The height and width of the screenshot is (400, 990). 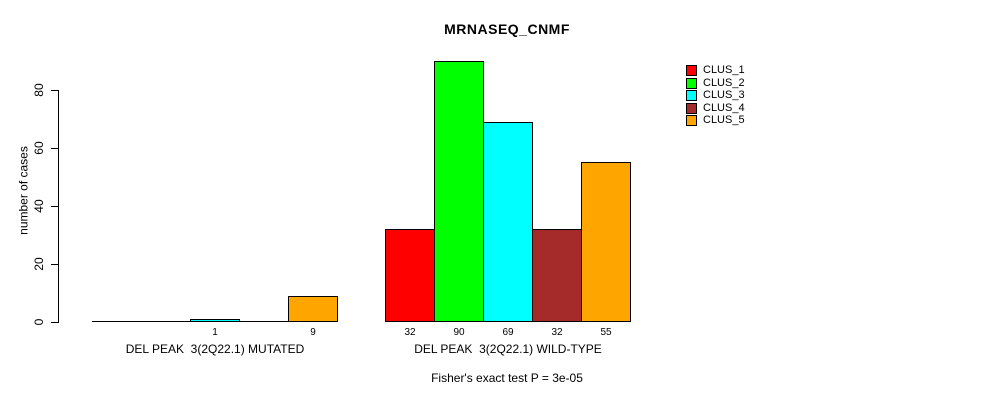 What do you see at coordinates (724, 120) in the screenshot?
I see `legend-label: CLUS_5` at bounding box center [724, 120].